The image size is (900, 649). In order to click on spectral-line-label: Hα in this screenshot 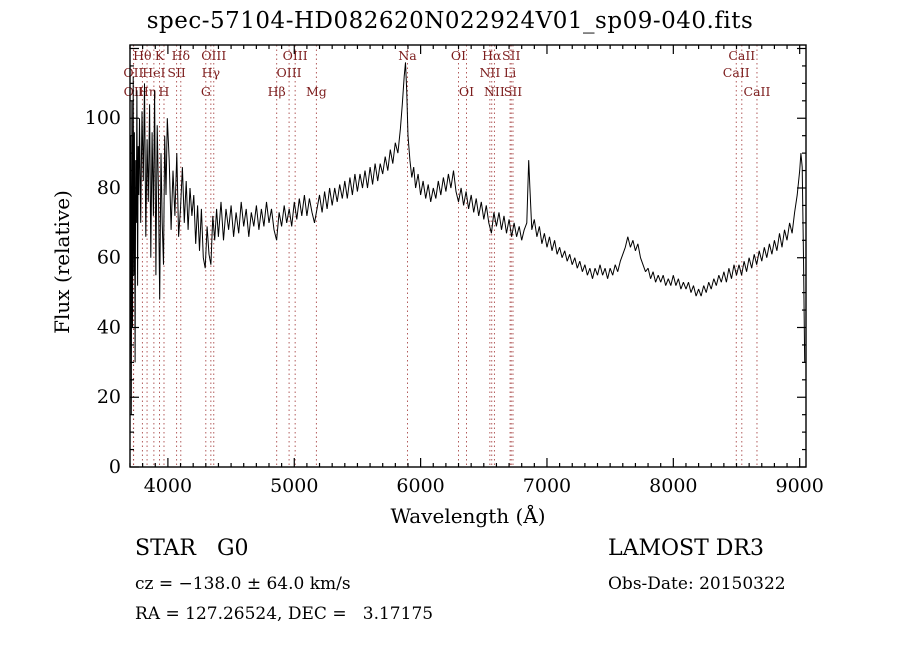, I will do `click(492, 55)`.